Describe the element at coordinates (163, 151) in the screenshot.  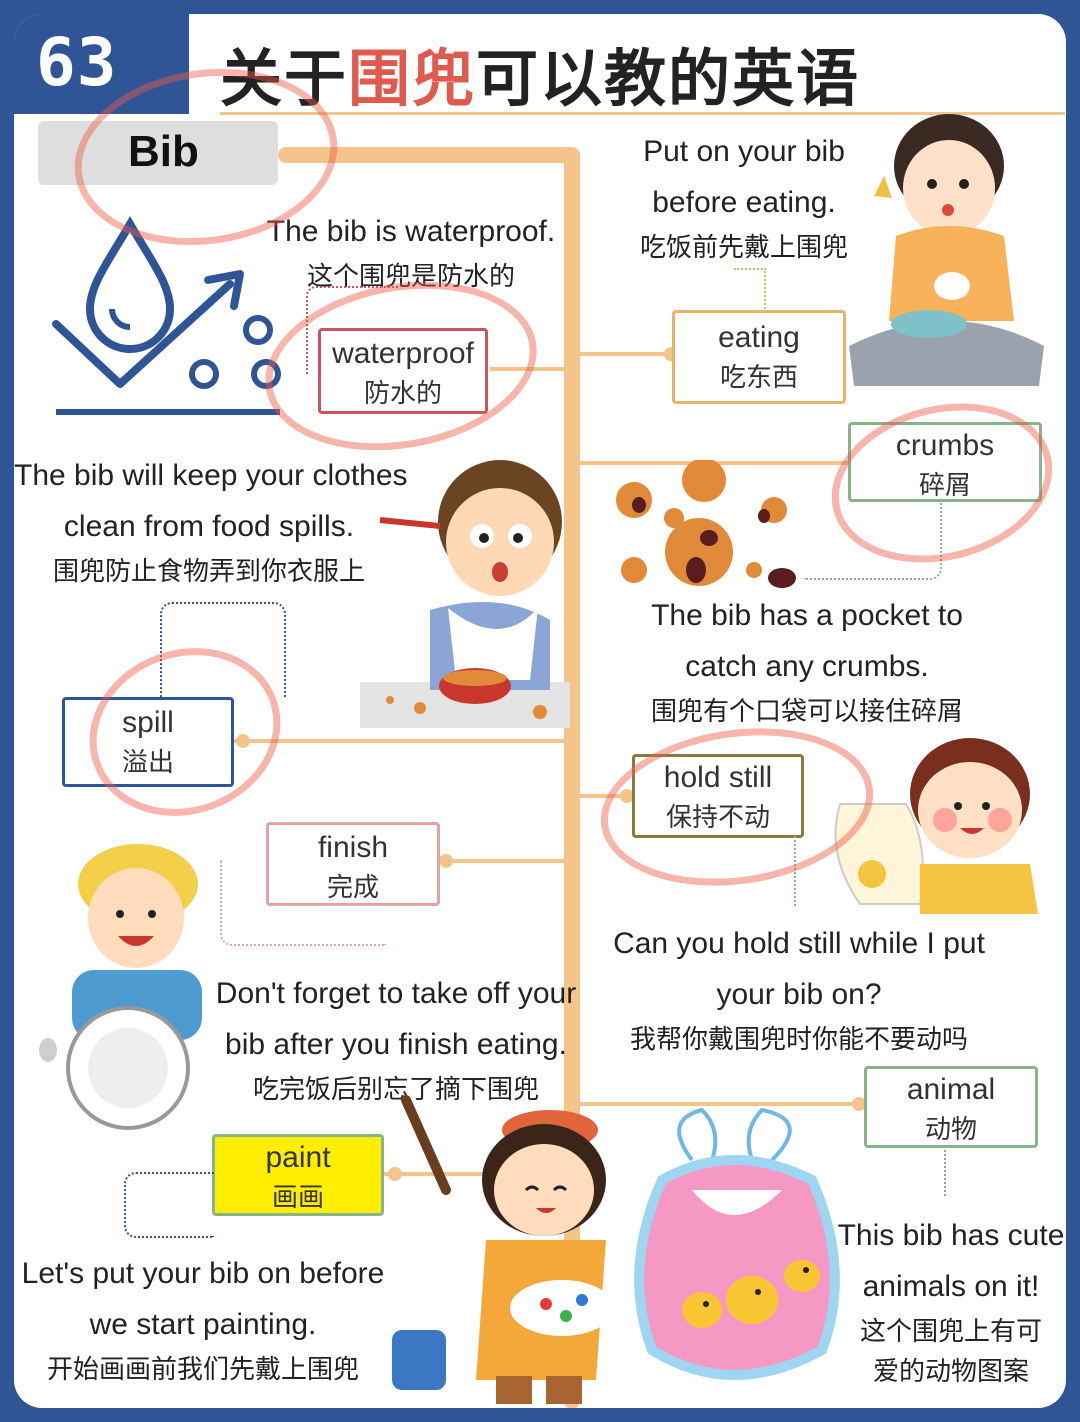
I see `main-word: Bib` at that location.